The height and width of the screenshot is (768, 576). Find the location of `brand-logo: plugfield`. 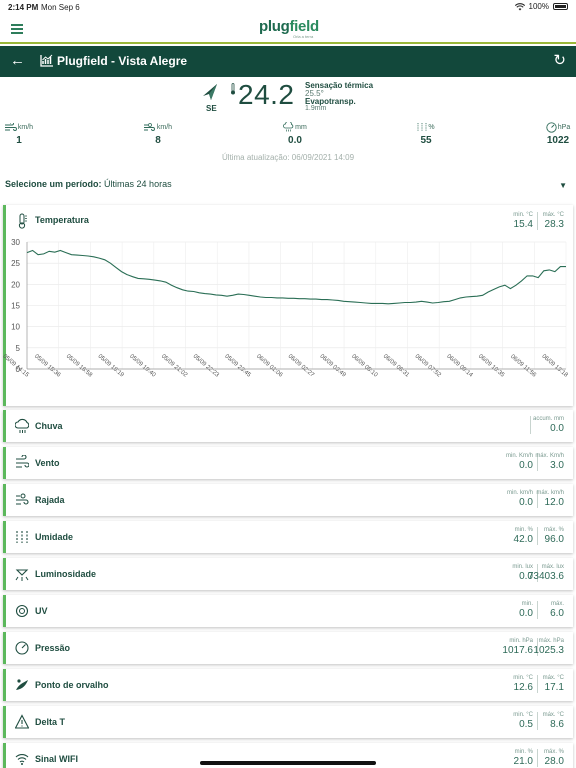

brand-logo: plugfield is located at coordinates (289, 26).